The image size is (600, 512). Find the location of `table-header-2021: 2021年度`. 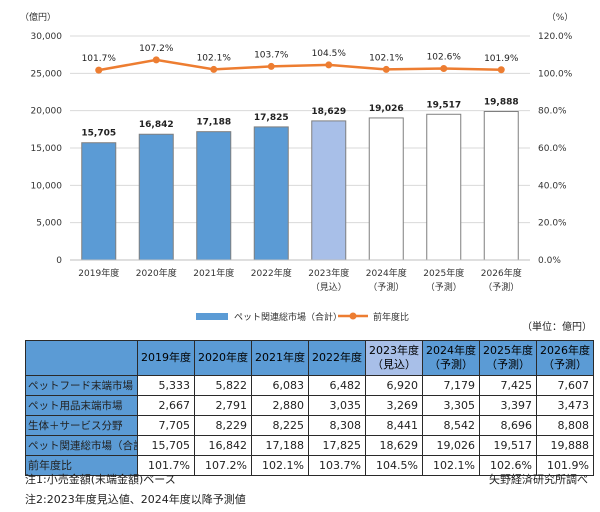

table-header-2021: 2021年度 is located at coordinates (280, 358).